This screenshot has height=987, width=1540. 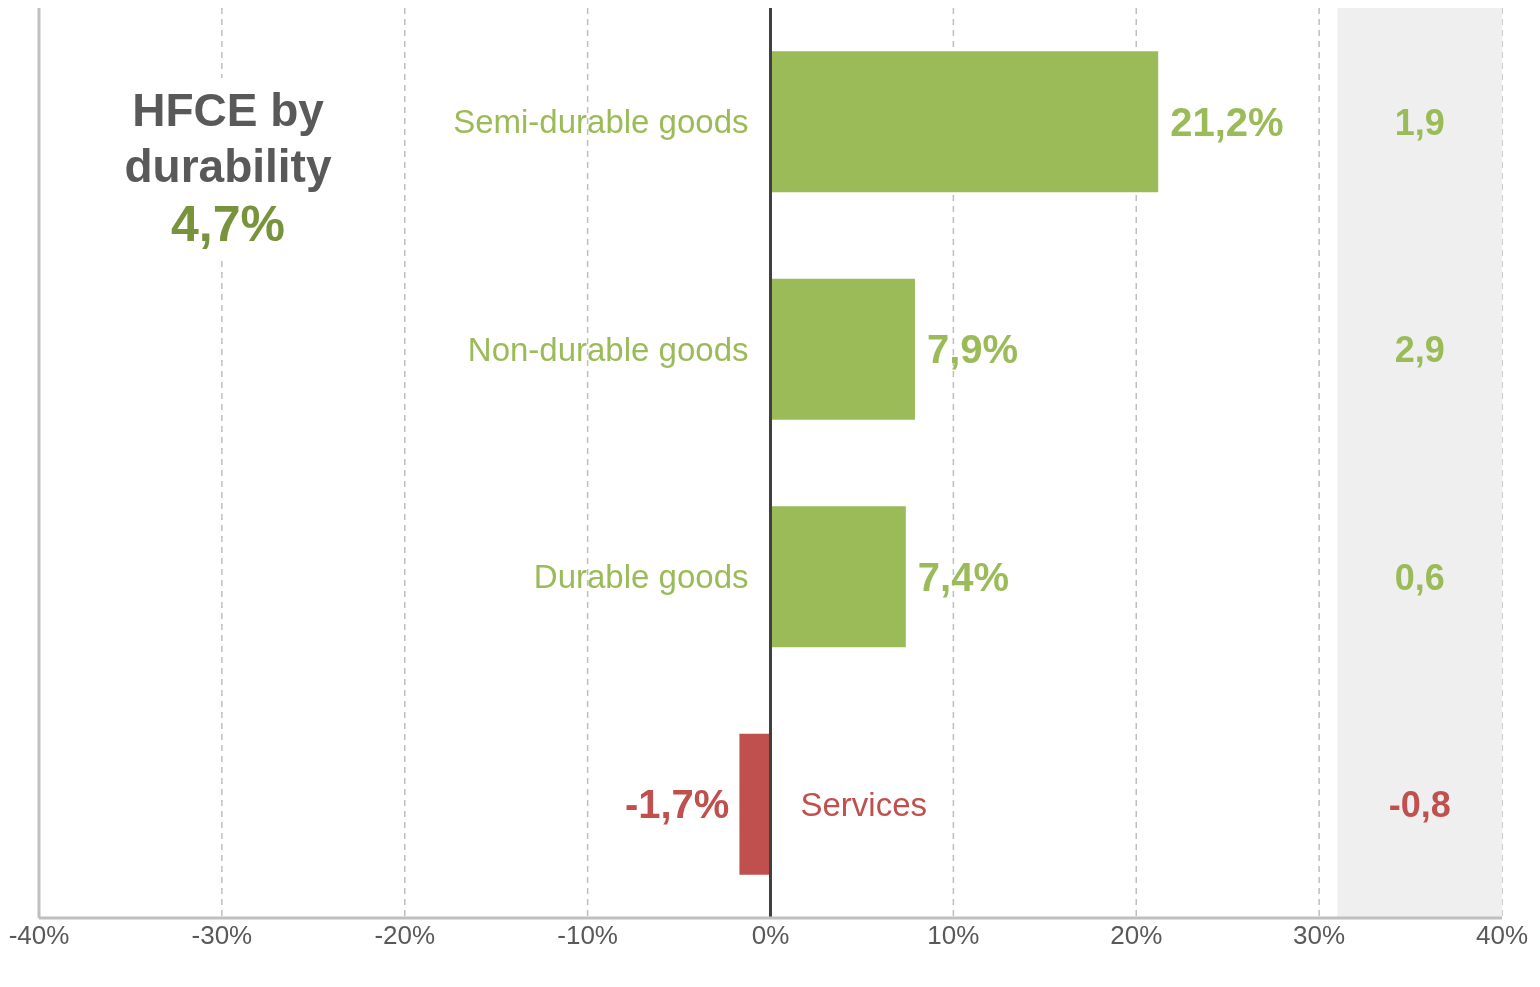 I want to click on annotation: 1,9, so click(x=1419, y=122).